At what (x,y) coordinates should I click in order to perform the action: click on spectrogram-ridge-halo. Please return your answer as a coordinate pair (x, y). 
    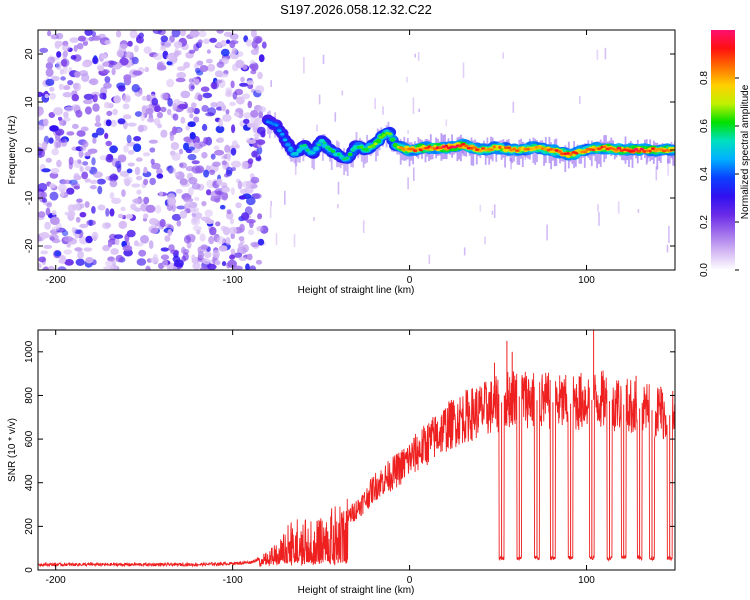
    Looking at the image, I should click on (632, 155).